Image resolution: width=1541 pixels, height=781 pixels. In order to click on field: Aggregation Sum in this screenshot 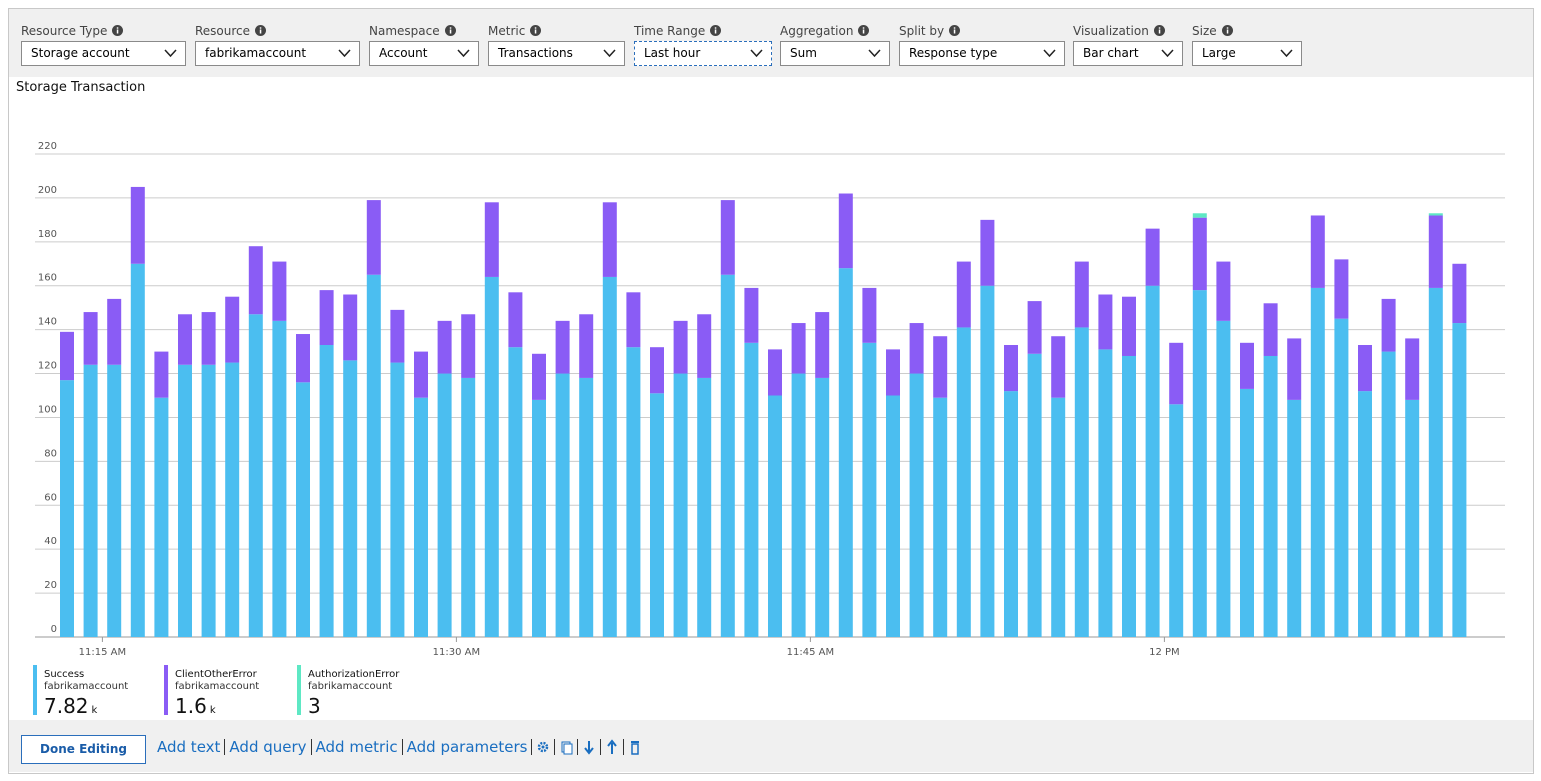, I will do `click(835, 45)`.